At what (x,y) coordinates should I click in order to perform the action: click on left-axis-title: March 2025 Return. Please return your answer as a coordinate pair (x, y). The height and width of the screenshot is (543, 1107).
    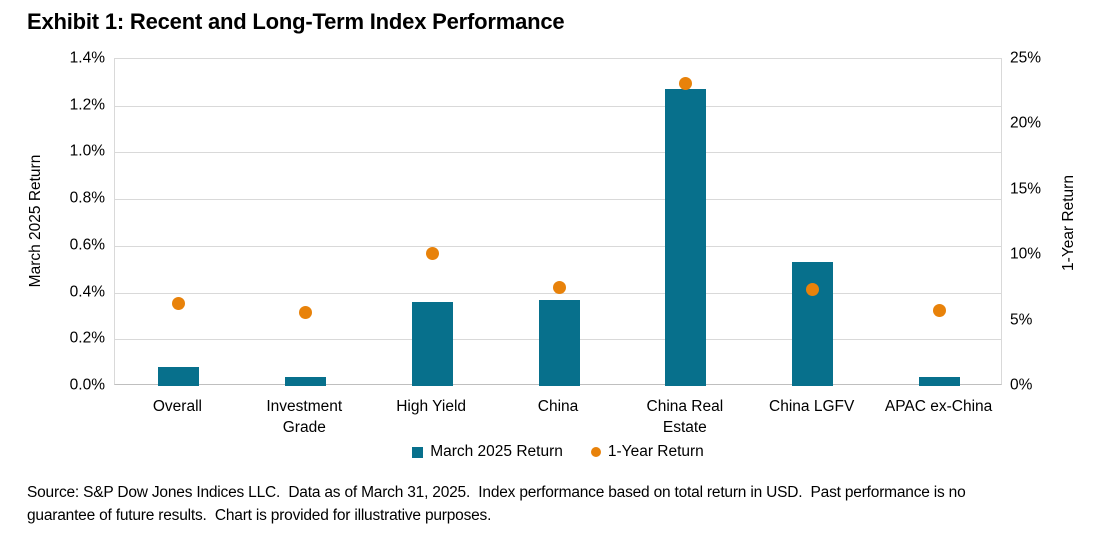
    Looking at the image, I should click on (35, 221).